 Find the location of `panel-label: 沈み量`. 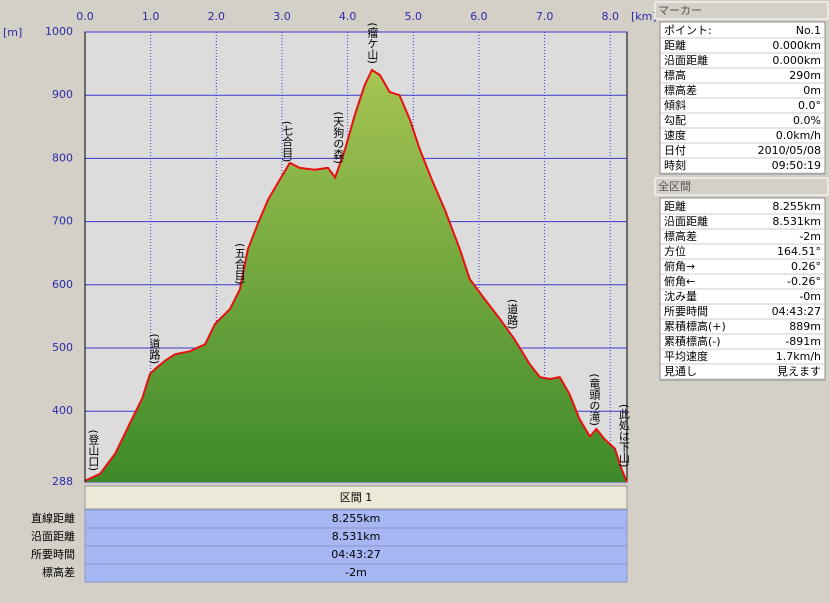

panel-label: 沈み量 is located at coordinates (680, 296).